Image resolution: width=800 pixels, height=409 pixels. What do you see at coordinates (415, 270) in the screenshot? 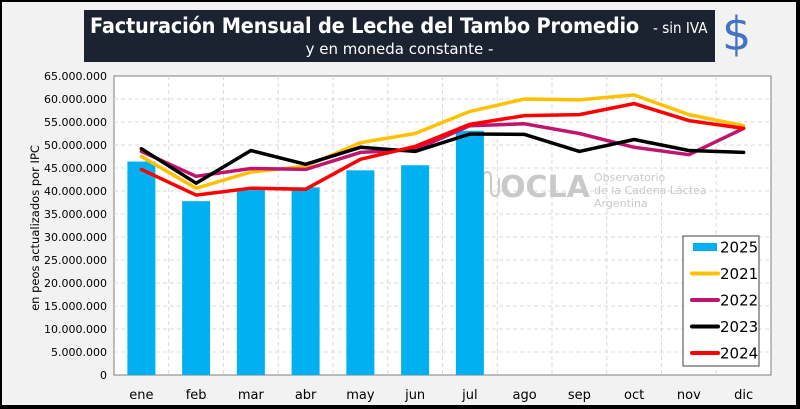
I see `bar-2025-jun` at bounding box center [415, 270].